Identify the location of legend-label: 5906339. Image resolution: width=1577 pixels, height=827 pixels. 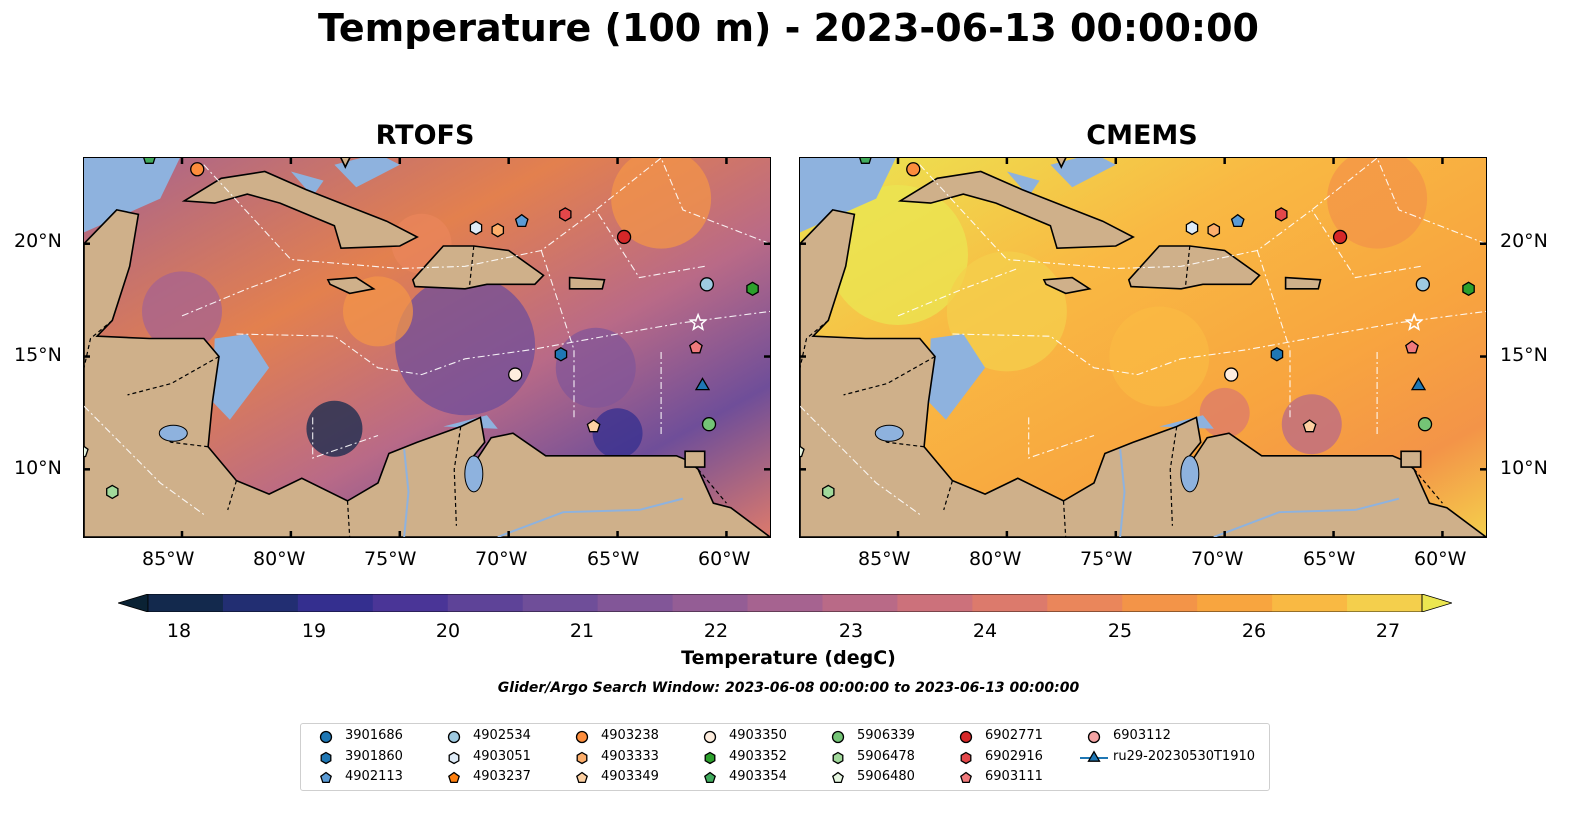
(886, 735).